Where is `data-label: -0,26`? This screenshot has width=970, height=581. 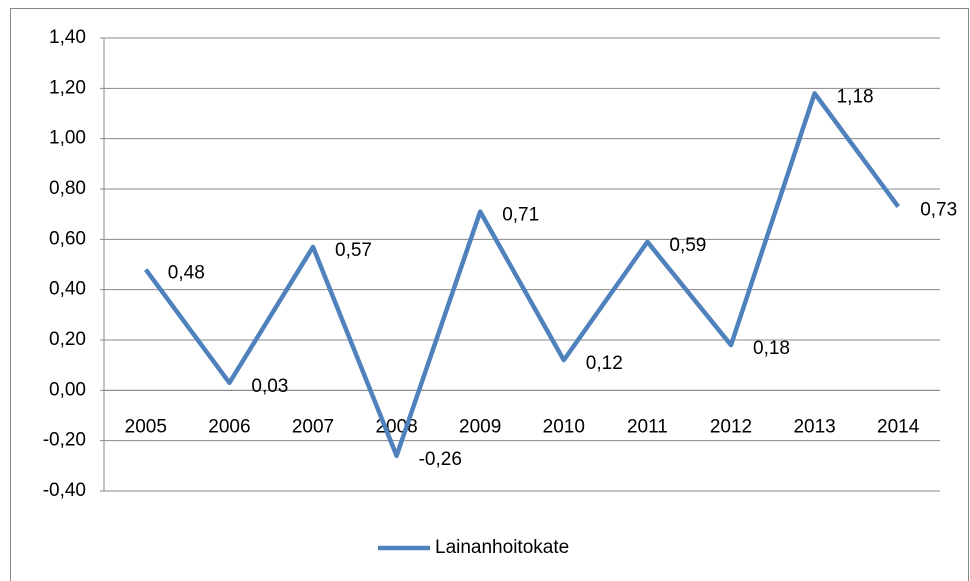 data-label: -0,26 is located at coordinates (440, 459).